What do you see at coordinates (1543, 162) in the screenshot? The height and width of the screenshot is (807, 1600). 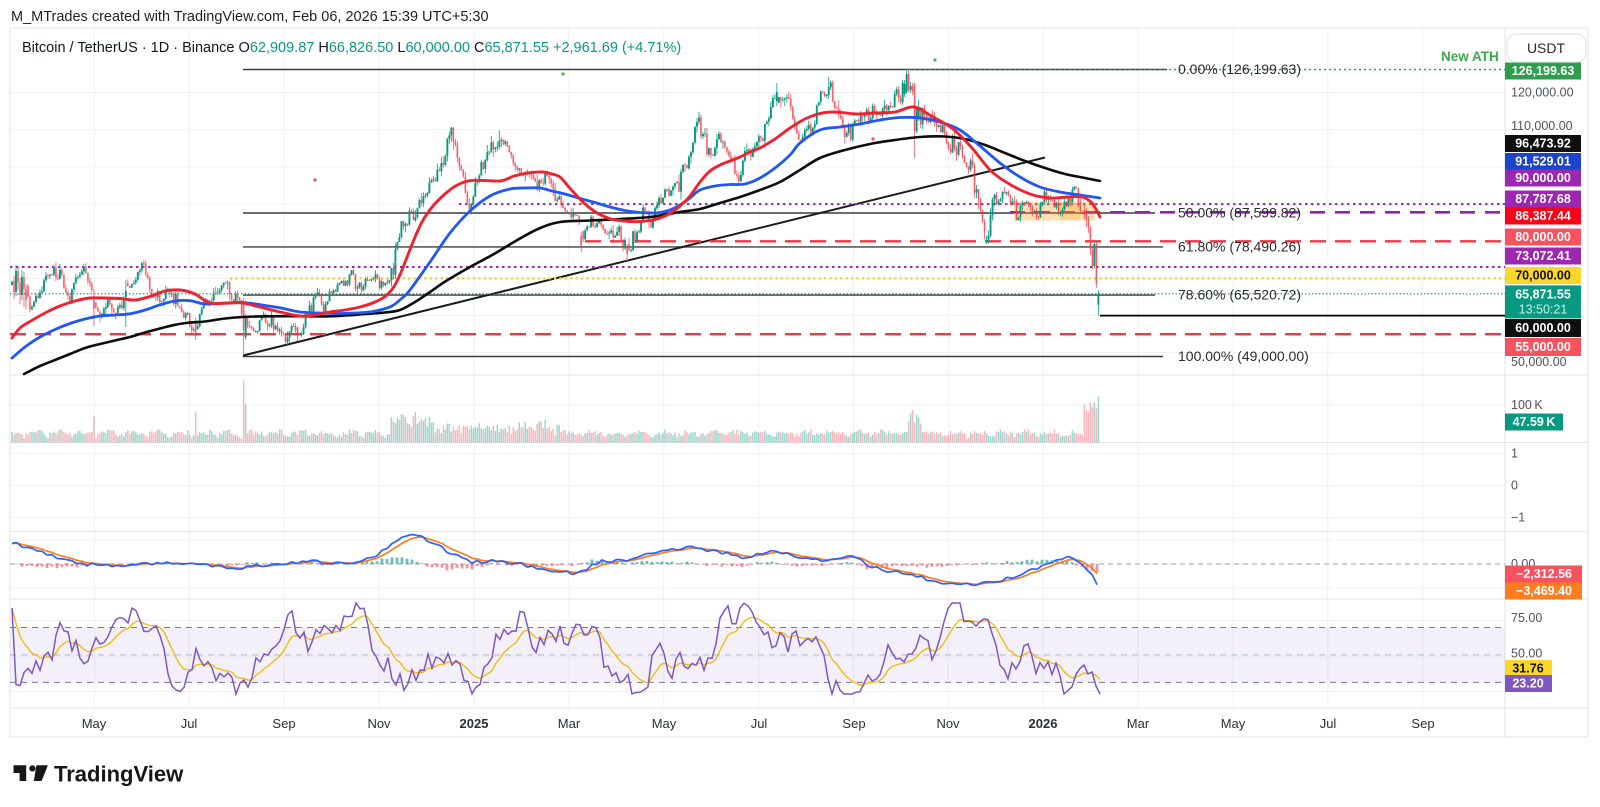 I see `svg-text: 91,529.01` at bounding box center [1543, 162].